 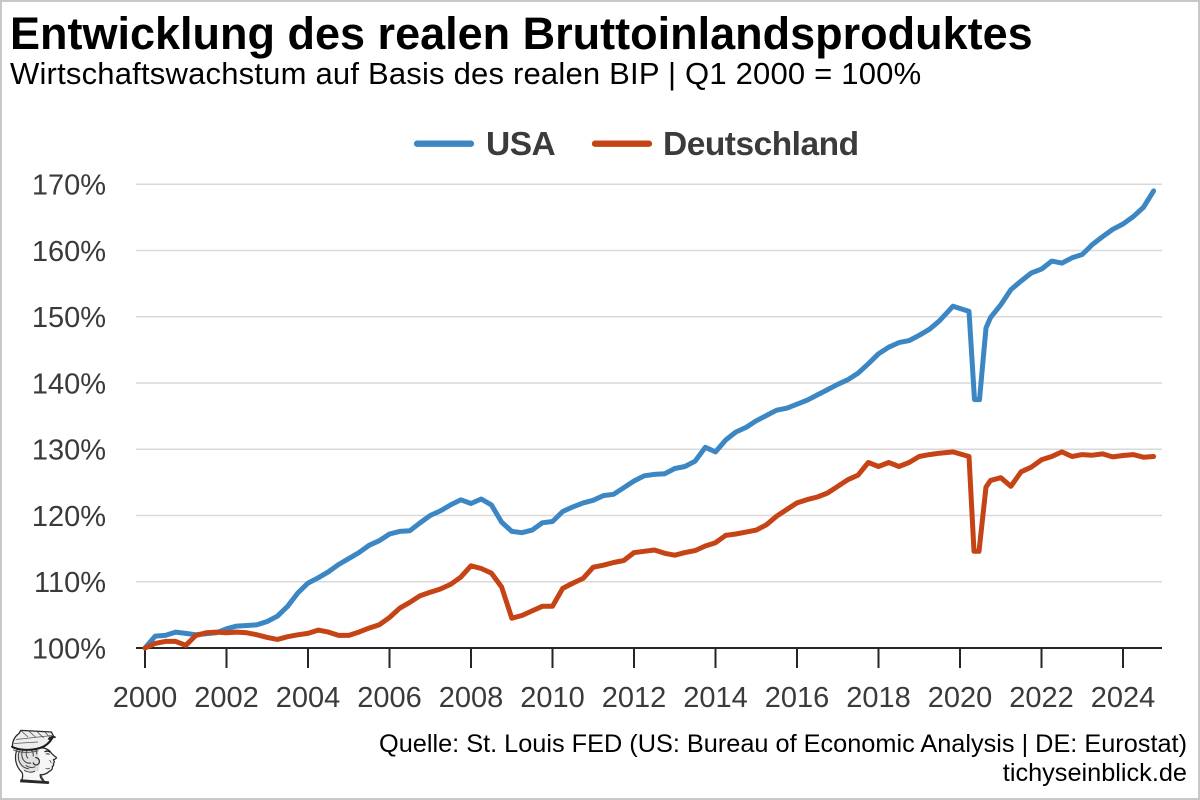 What do you see at coordinates (70, 583) in the screenshot?
I see `svg-text: 110%` at bounding box center [70, 583].